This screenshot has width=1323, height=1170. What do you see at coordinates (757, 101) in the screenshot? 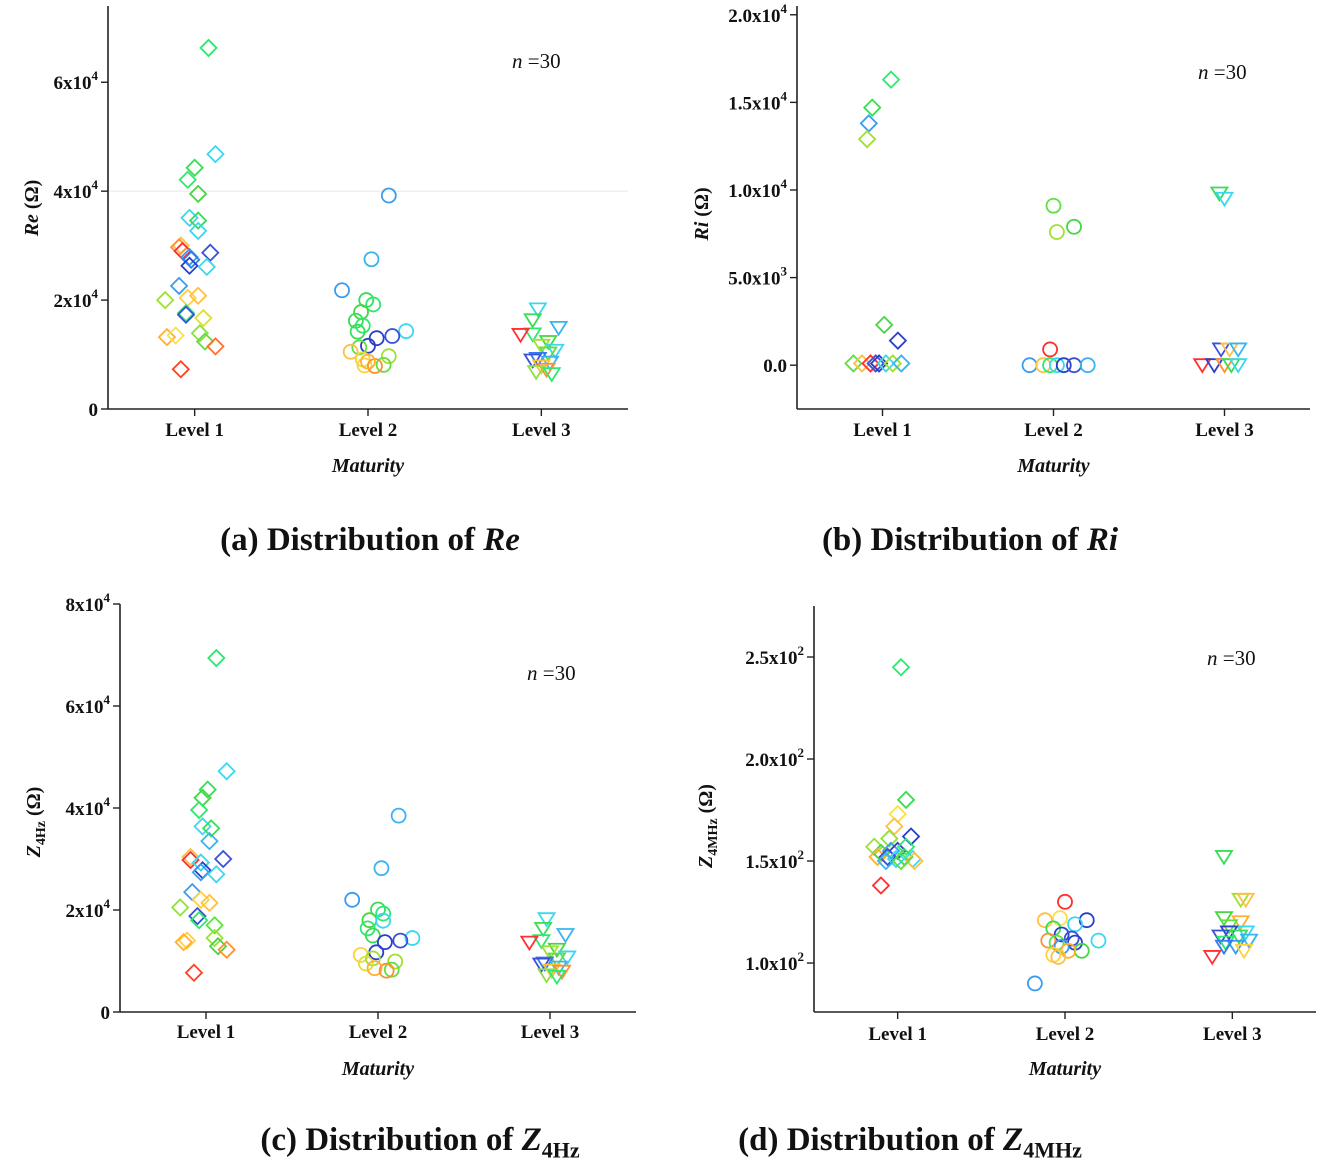
I see `y-tick-label: 1.5x10⁴` at bounding box center [757, 101].